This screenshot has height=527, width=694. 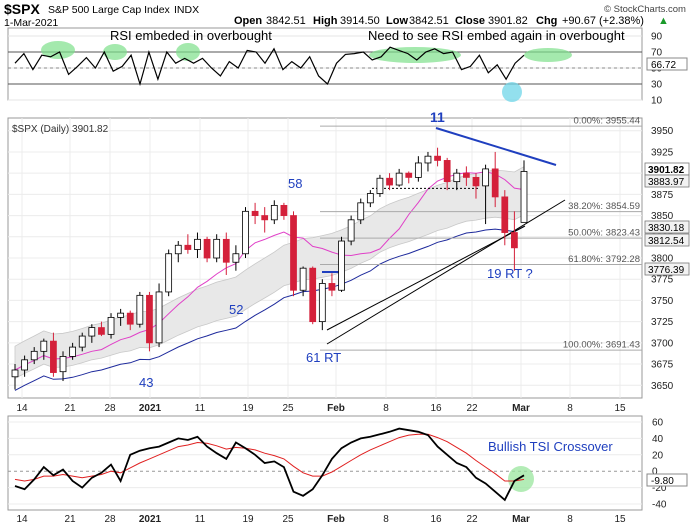 I want to click on date-tick-label: 19, so click(x=248, y=408).